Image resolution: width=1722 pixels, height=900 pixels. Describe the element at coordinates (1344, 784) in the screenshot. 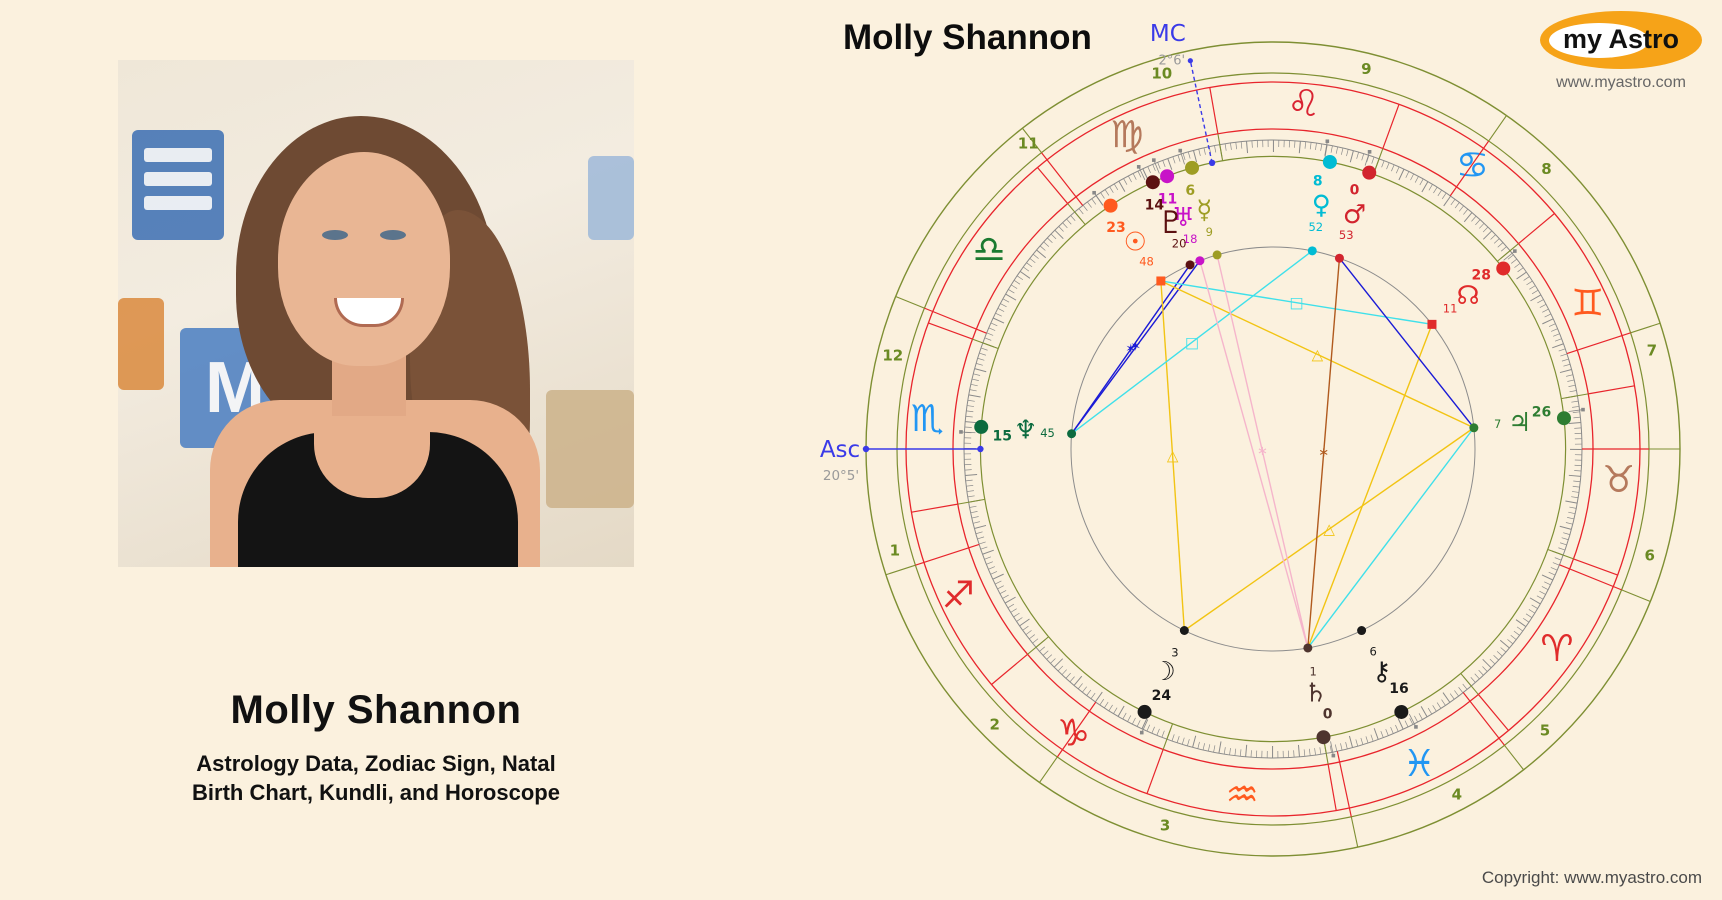

I see `house-cusp-line` at that location.